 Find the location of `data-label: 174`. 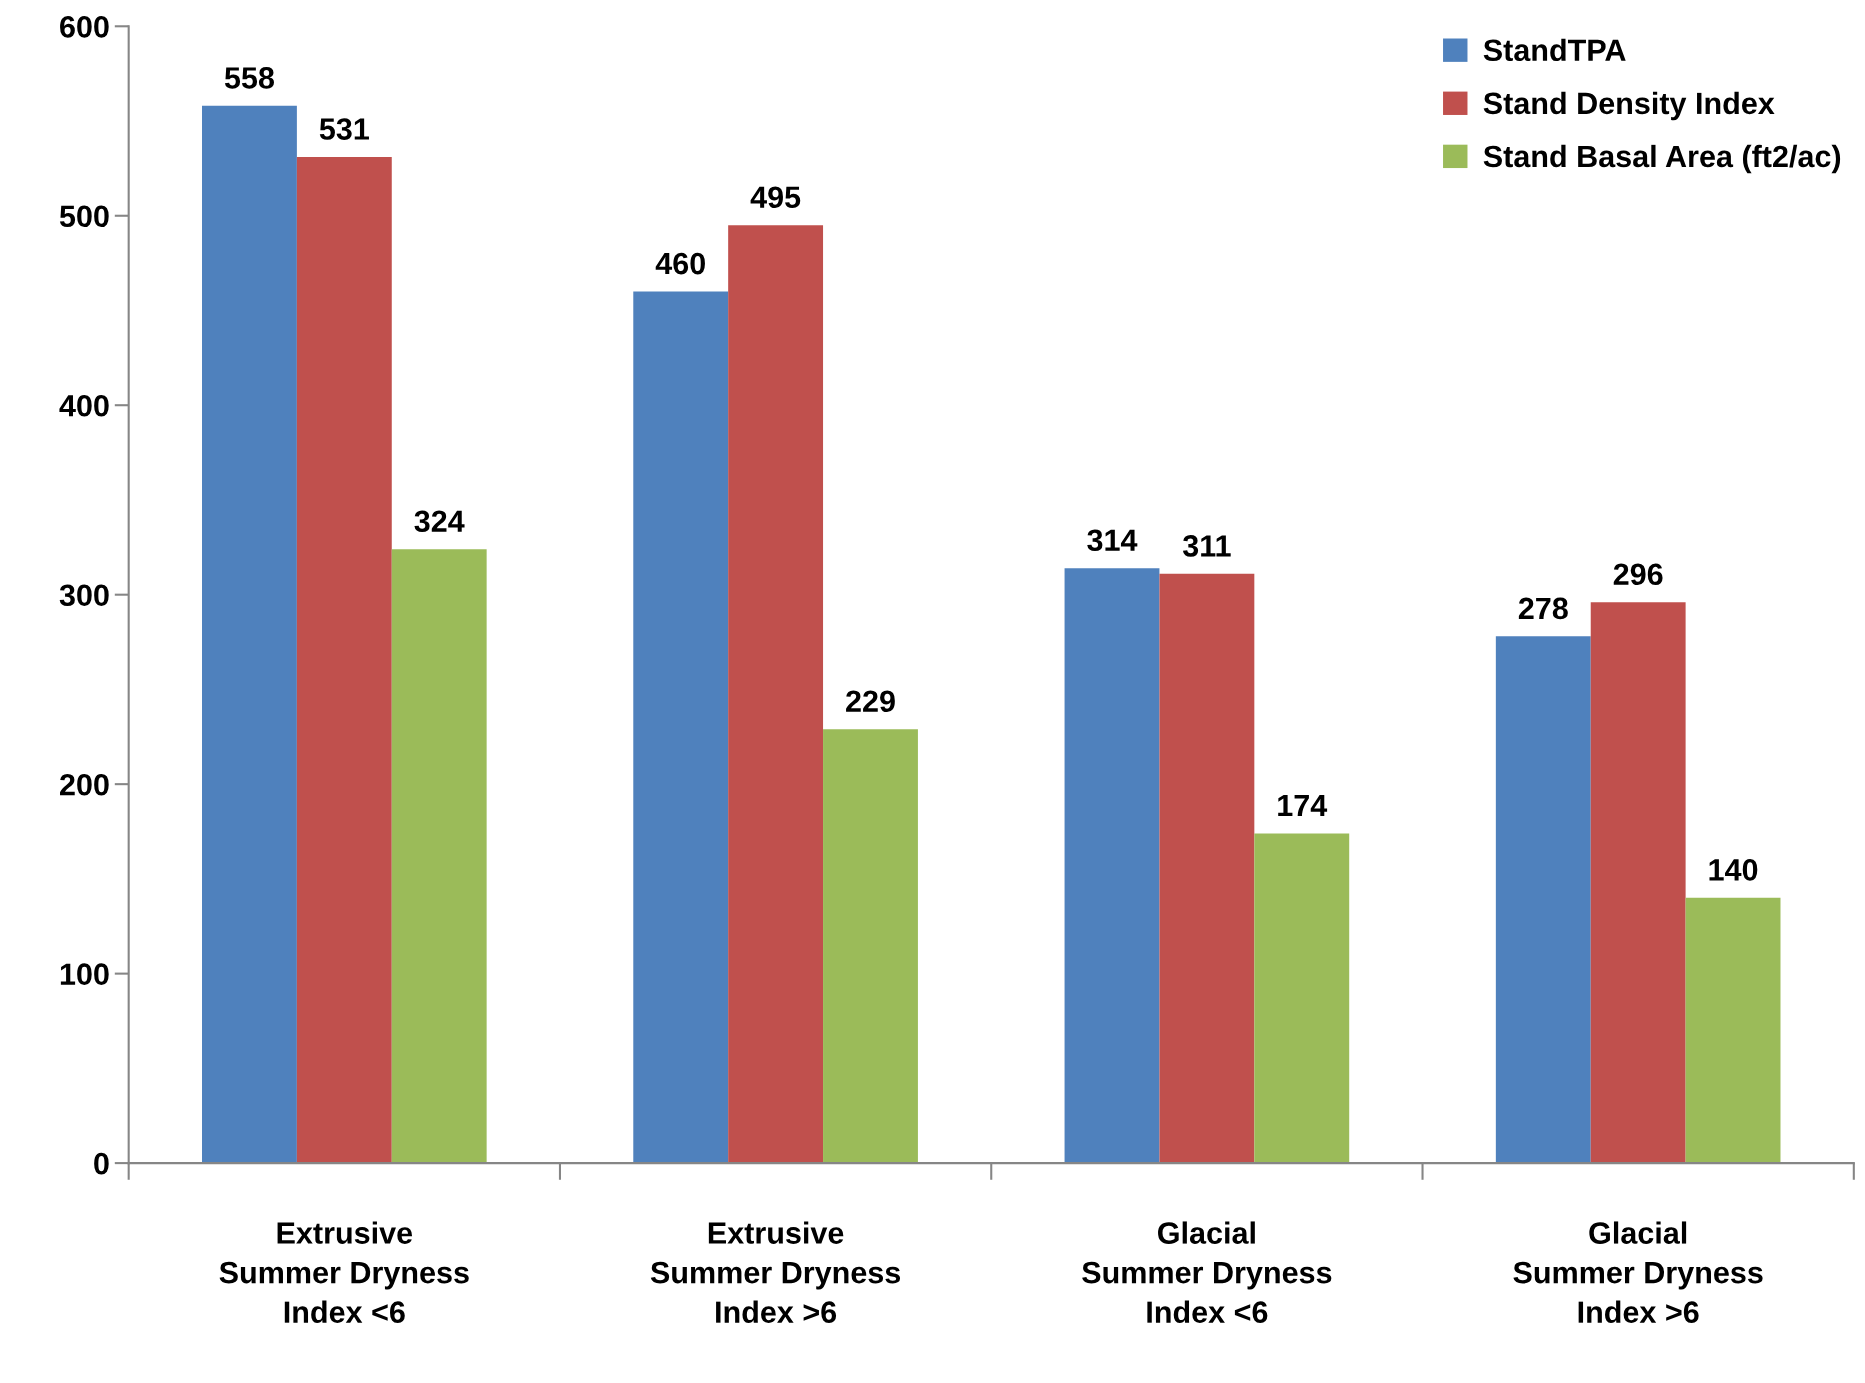

data-label: 174 is located at coordinates (1303, 805).